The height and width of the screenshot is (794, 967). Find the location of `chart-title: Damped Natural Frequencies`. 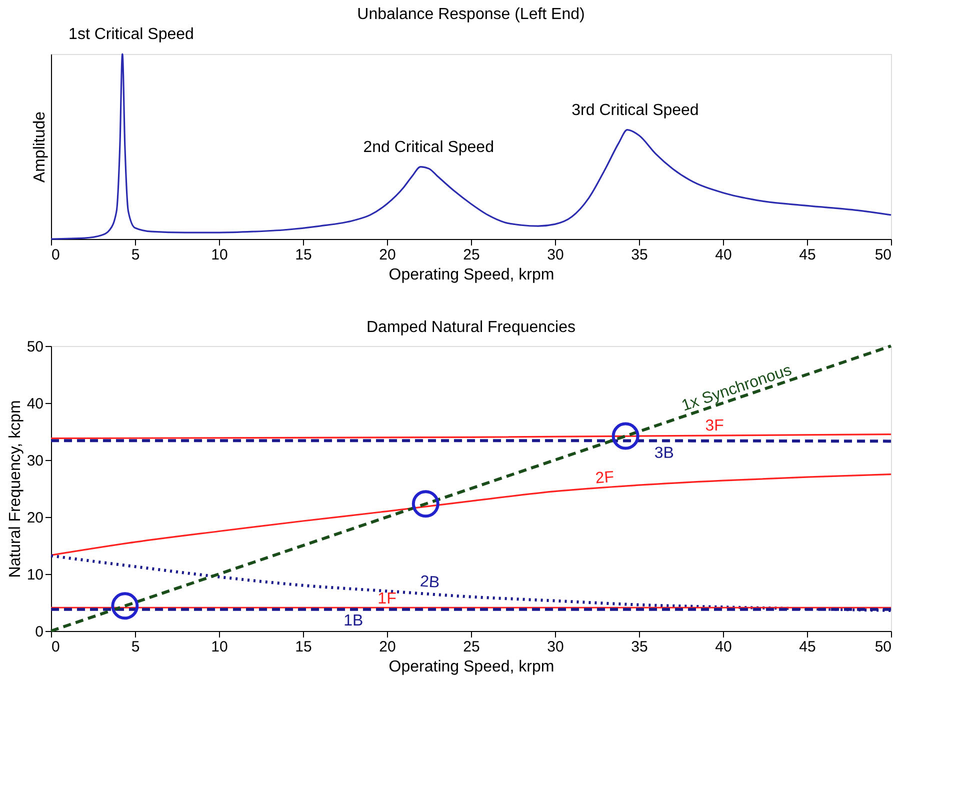

chart-title: Damped Natural Frequencies is located at coordinates (471, 327).